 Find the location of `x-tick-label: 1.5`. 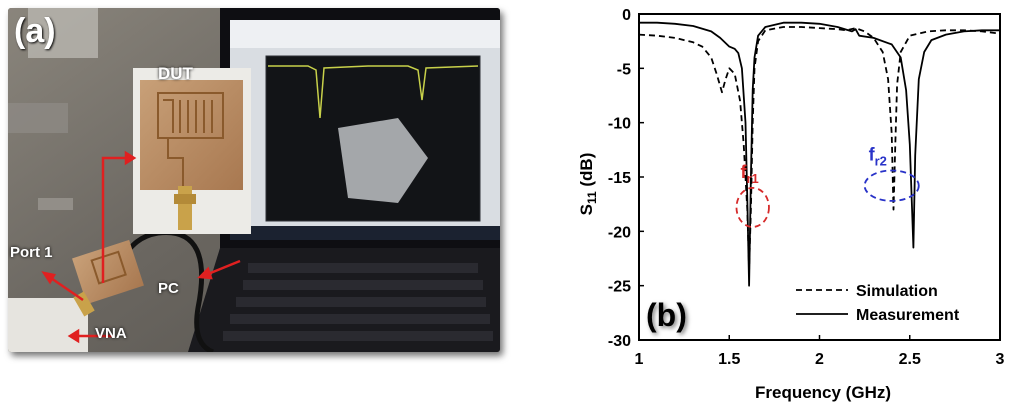

x-tick-label: 1.5 is located at coordinates (729, 359).